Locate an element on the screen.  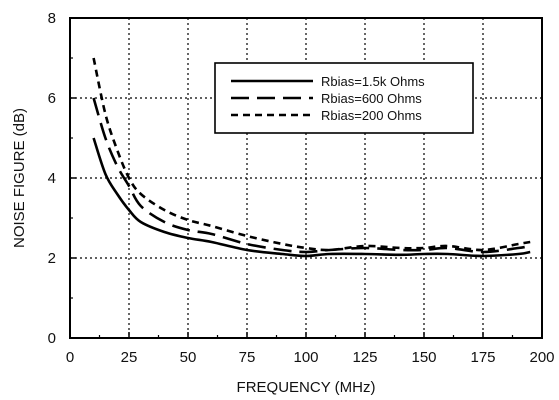
x-tick-label: 100 is located at coordinates (305, 357).